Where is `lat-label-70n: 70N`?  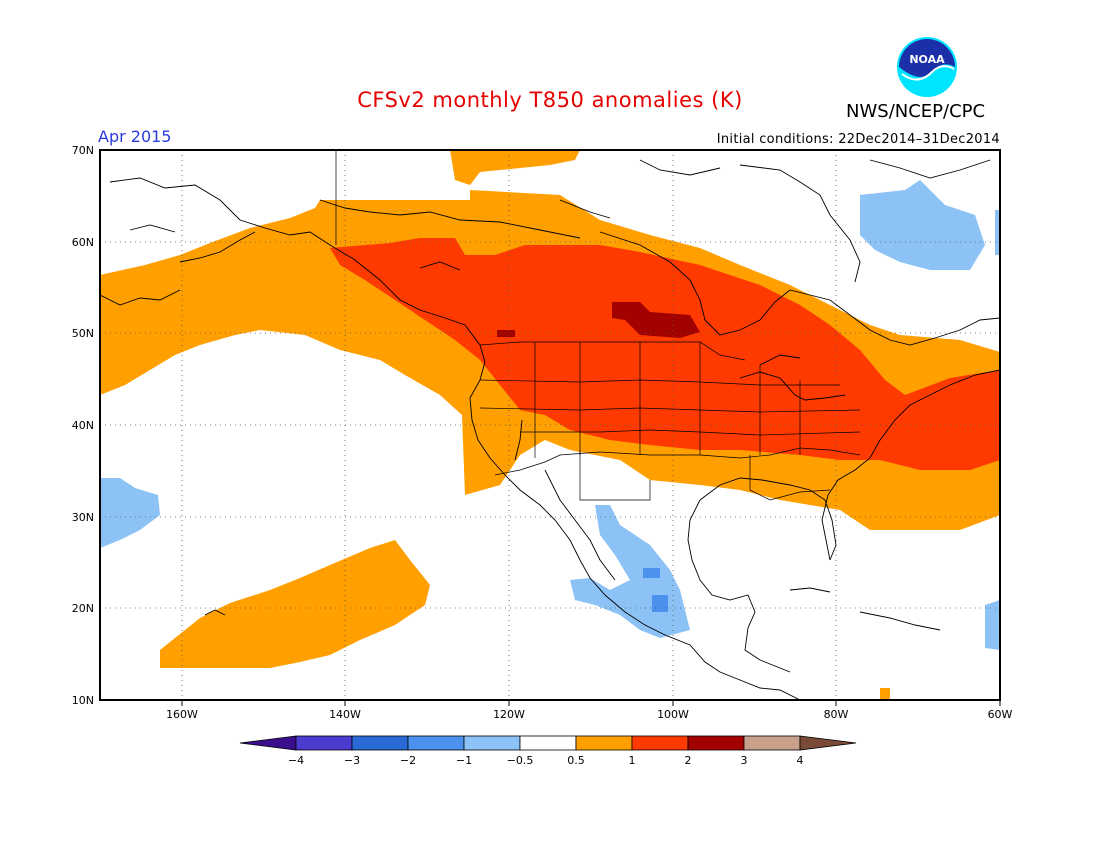
lat-label-70n: 70N is located at coordinates (83, 150).